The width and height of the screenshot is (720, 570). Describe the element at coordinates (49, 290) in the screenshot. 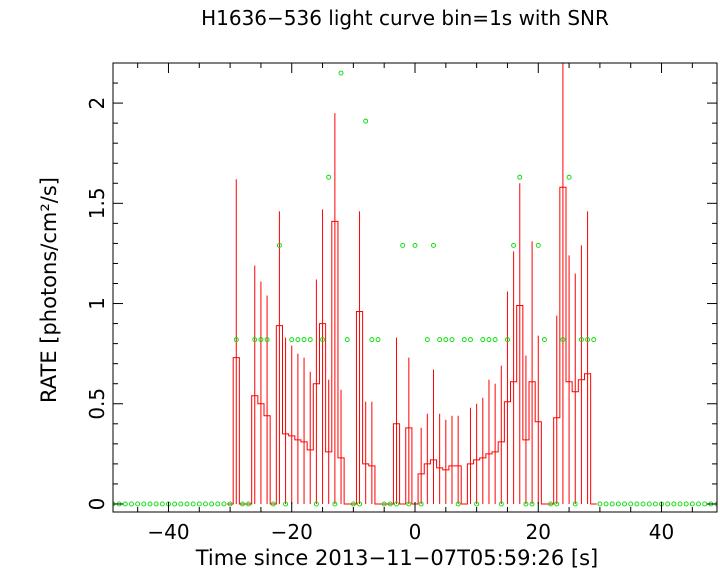

I see `y-axis-label: RATE [photons/cm²/s]` at that location.